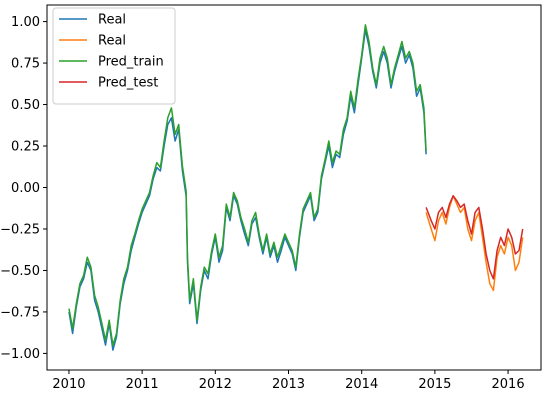 This screenshot has height=407, width=553. Describe the element at coordinates (361, 384) in the screenshot. I see `x-tick-label: 2014` at that location.